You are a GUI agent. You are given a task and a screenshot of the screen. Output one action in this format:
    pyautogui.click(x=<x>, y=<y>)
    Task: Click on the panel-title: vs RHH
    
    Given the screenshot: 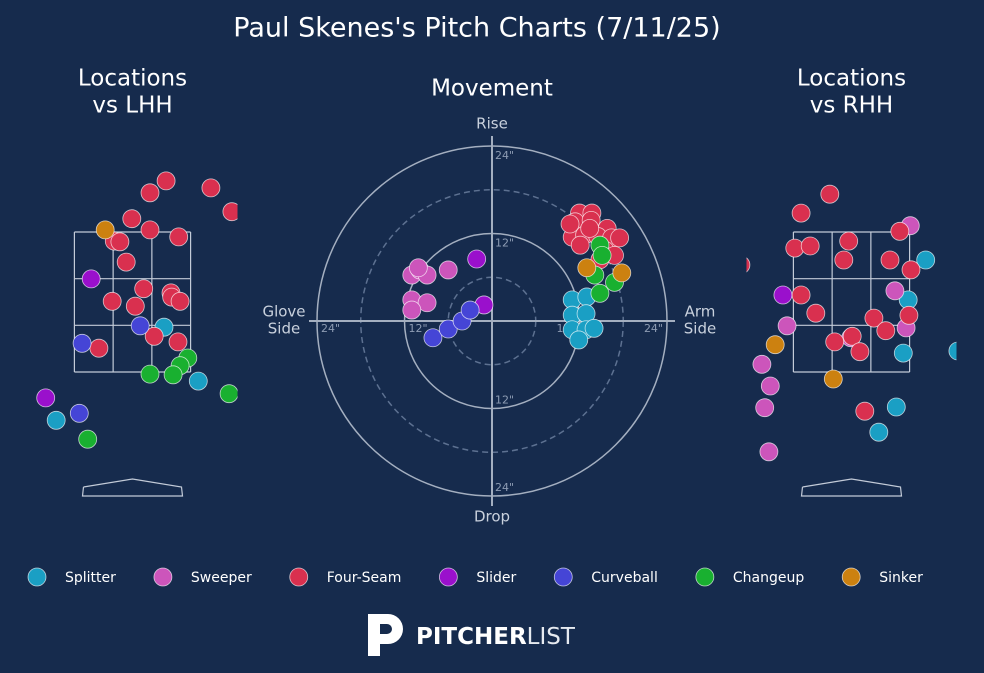 What is the action you would take?
    pyautogui.click(x=851, y=106)
    